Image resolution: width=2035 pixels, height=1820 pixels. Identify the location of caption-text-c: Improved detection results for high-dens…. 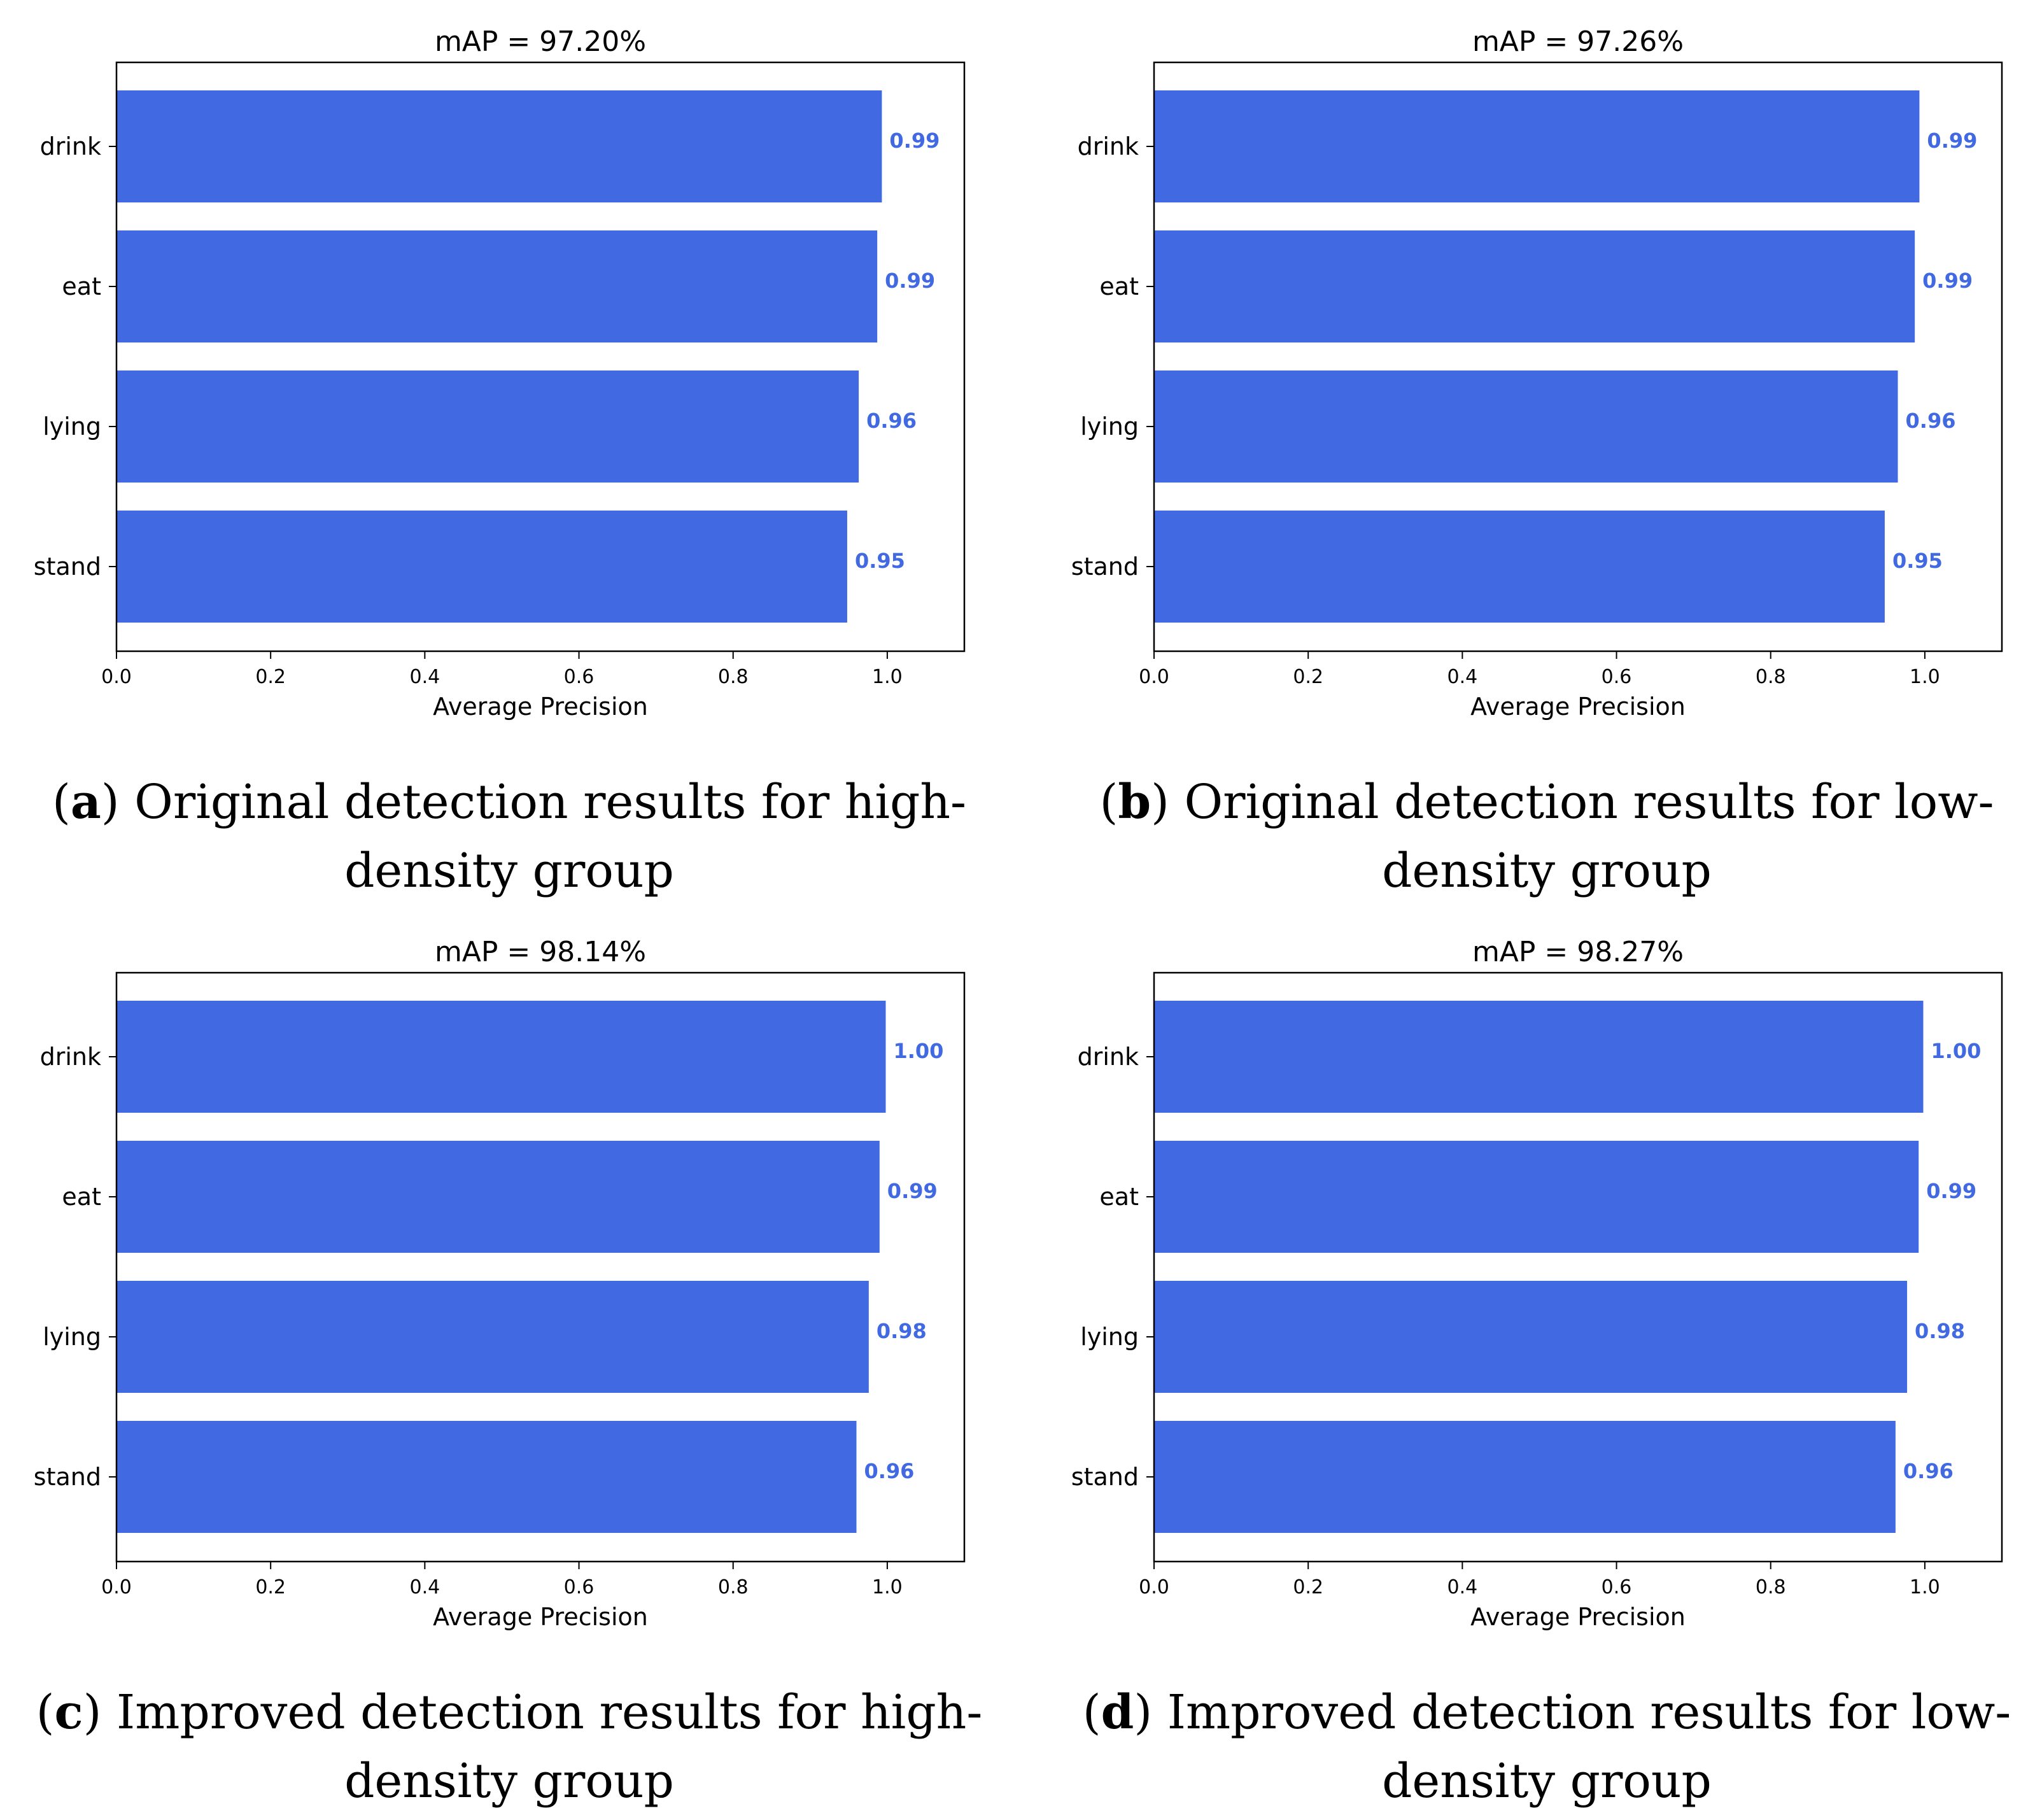
(550, 1747).